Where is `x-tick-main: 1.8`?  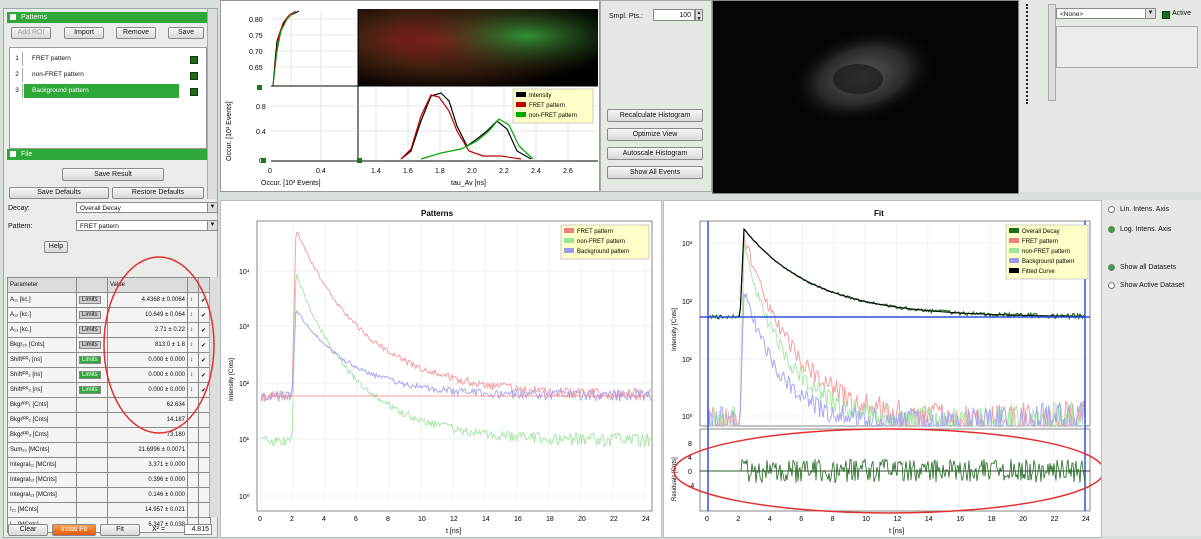 x-tick-main: 1.8 is located at coordinates (440, 171).